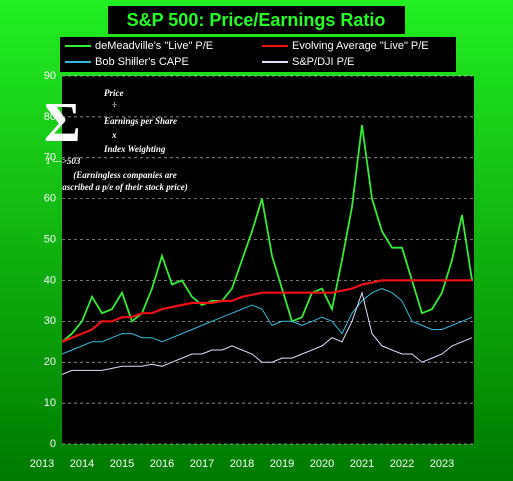  Describe the element at coordinates (162, 464) in the screenshot. I see `x-tick-label: 2016` at that location.